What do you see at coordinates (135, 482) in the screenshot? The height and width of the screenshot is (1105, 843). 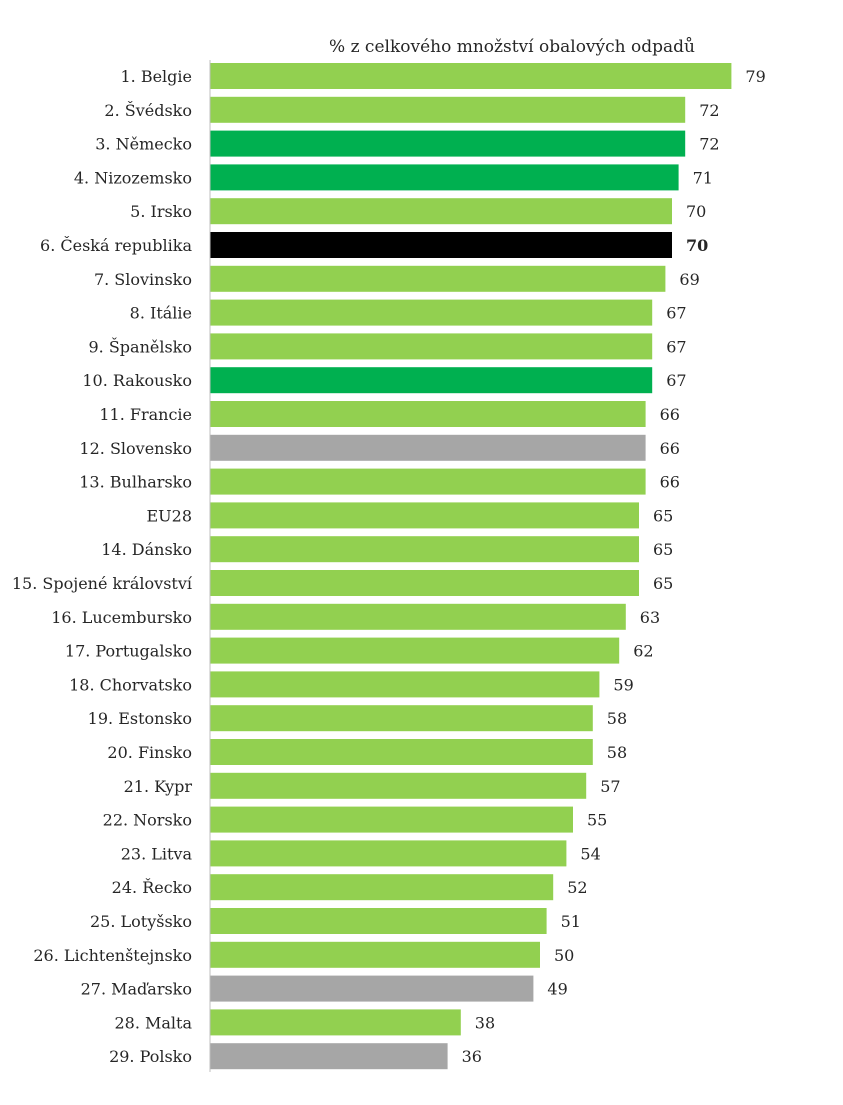 I see `category-label: 13. Bulharsko` at bounding box center [135, 482].